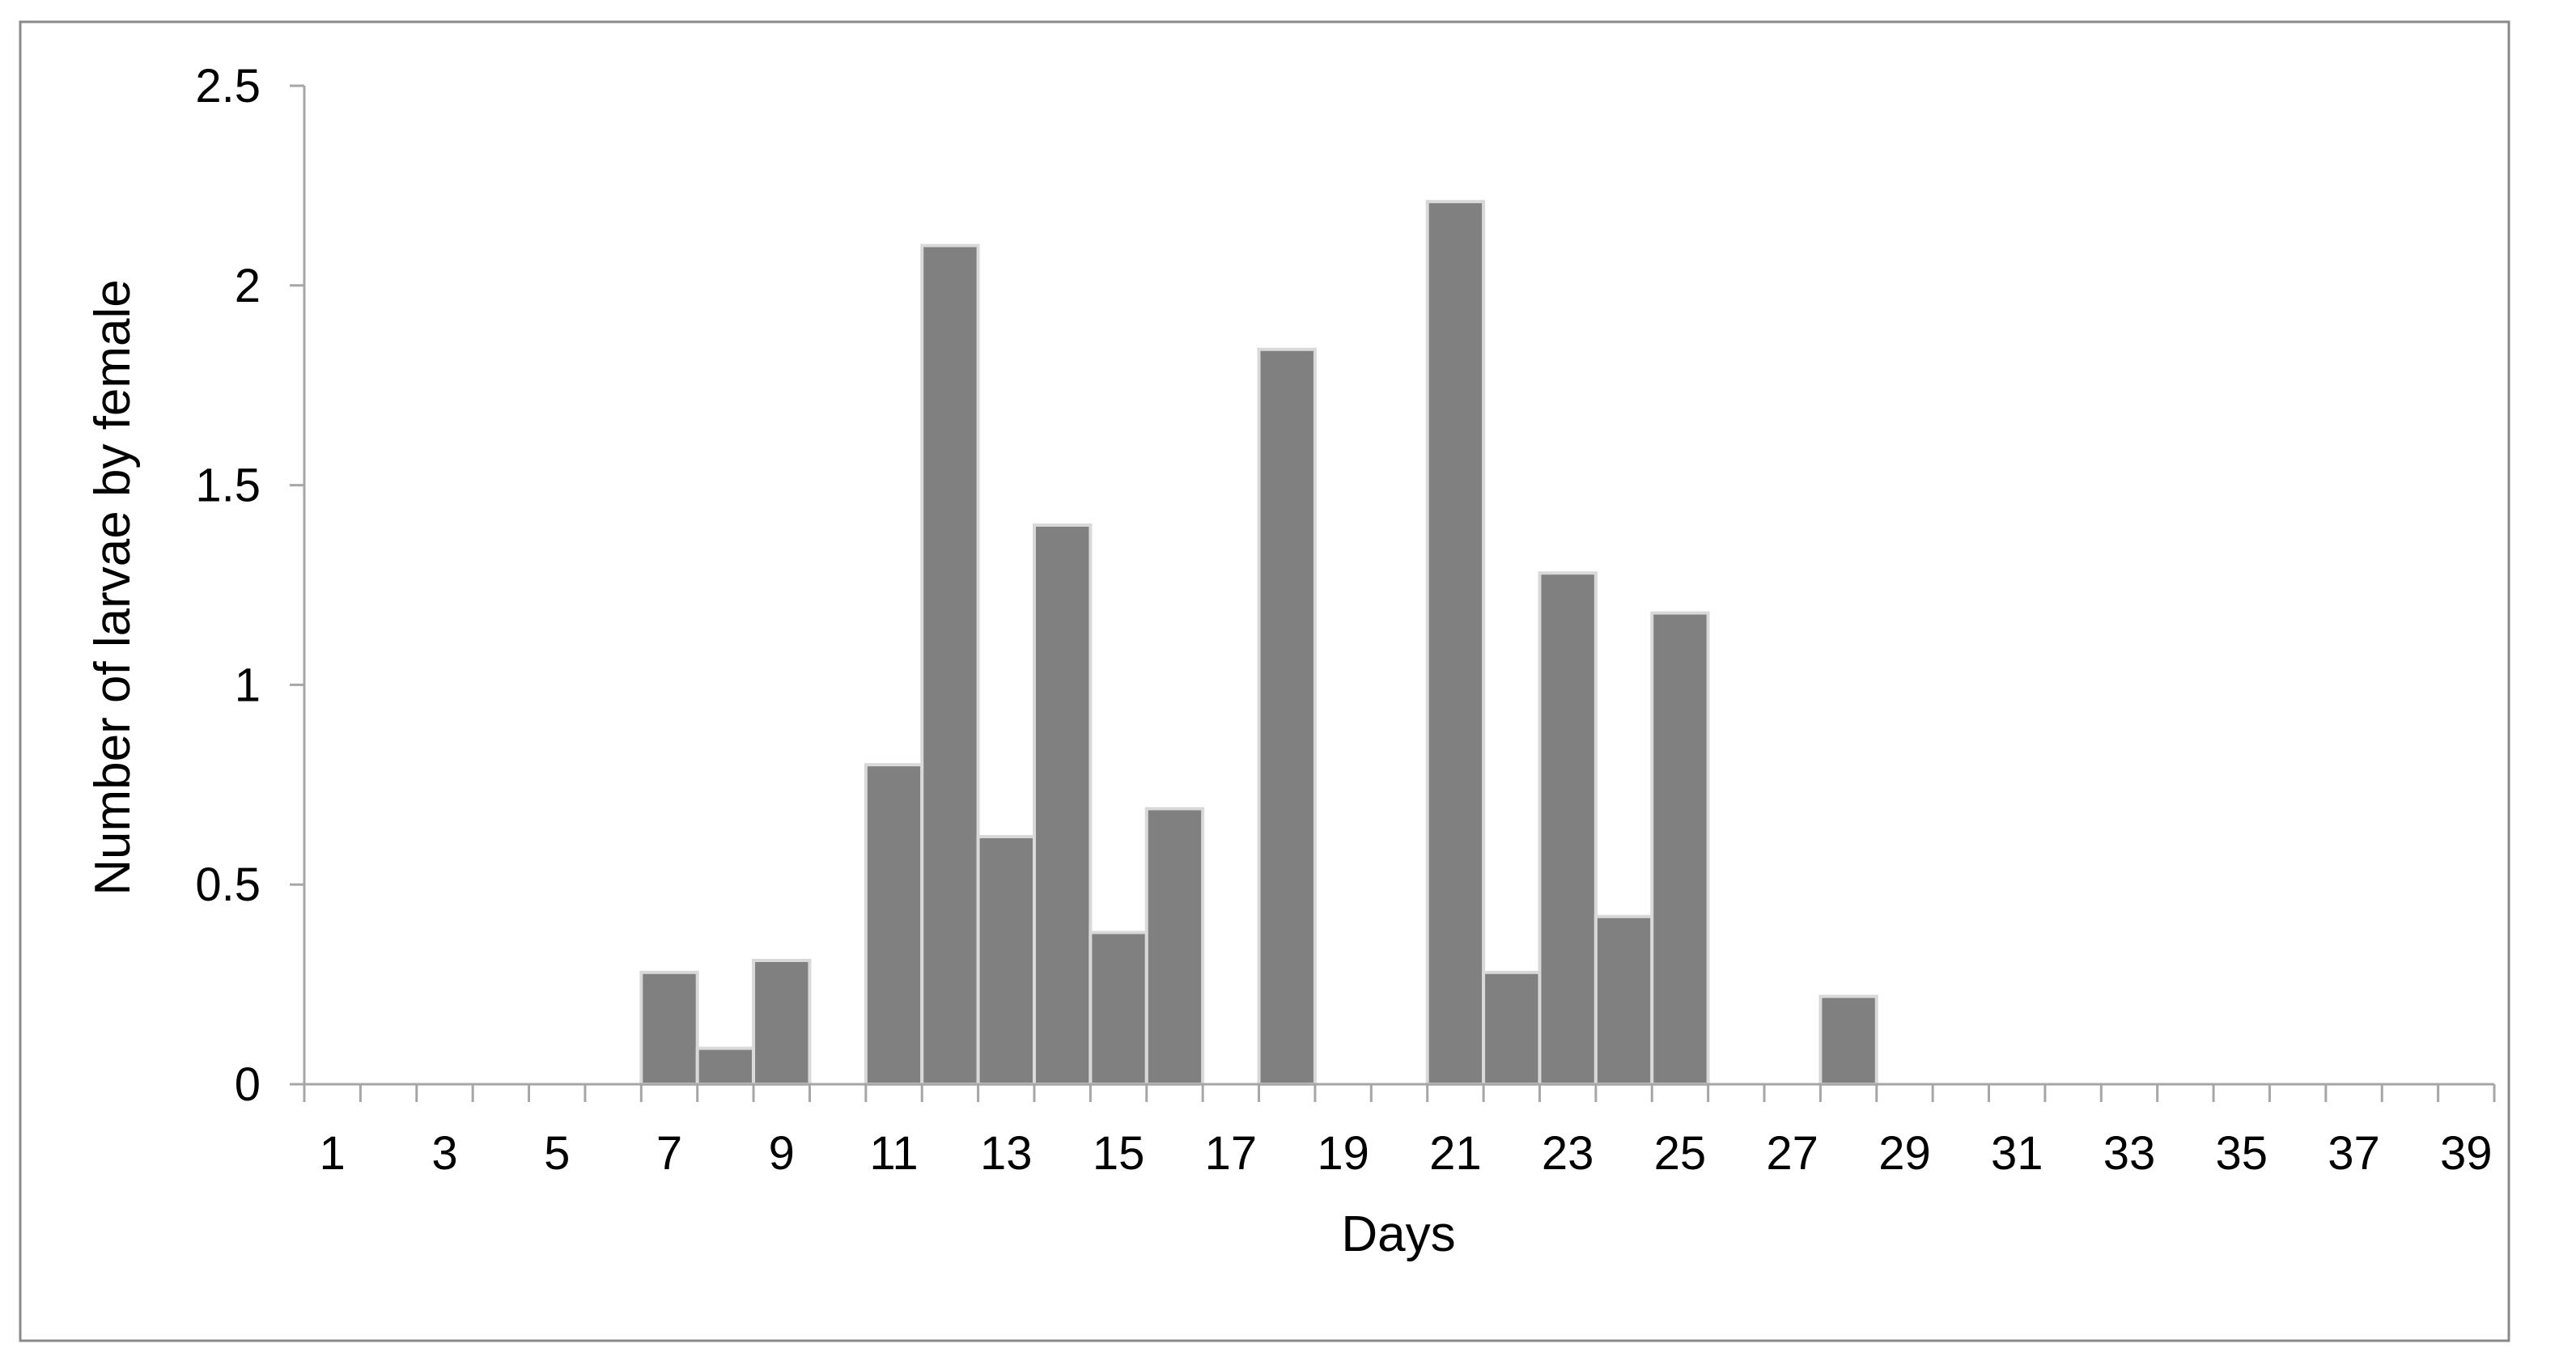 Image resolution: width=2576 pixels, height=1365 pixels. I want to click on y-tick-label: 1.5, so click(228, 486).